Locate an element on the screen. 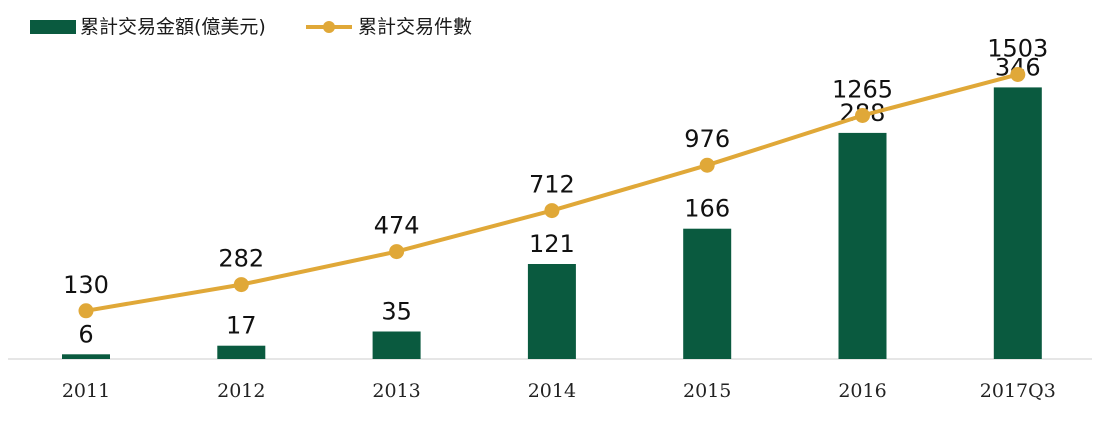 The image size is (1096, 421). bar-2017Q3 is located at coordinates (1017, 223).